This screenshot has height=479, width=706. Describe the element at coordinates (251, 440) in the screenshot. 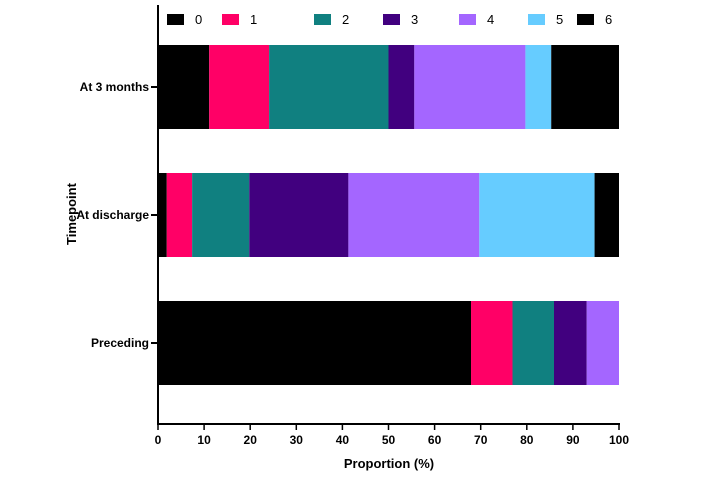

I see `x-tick-label: 20` at that location.